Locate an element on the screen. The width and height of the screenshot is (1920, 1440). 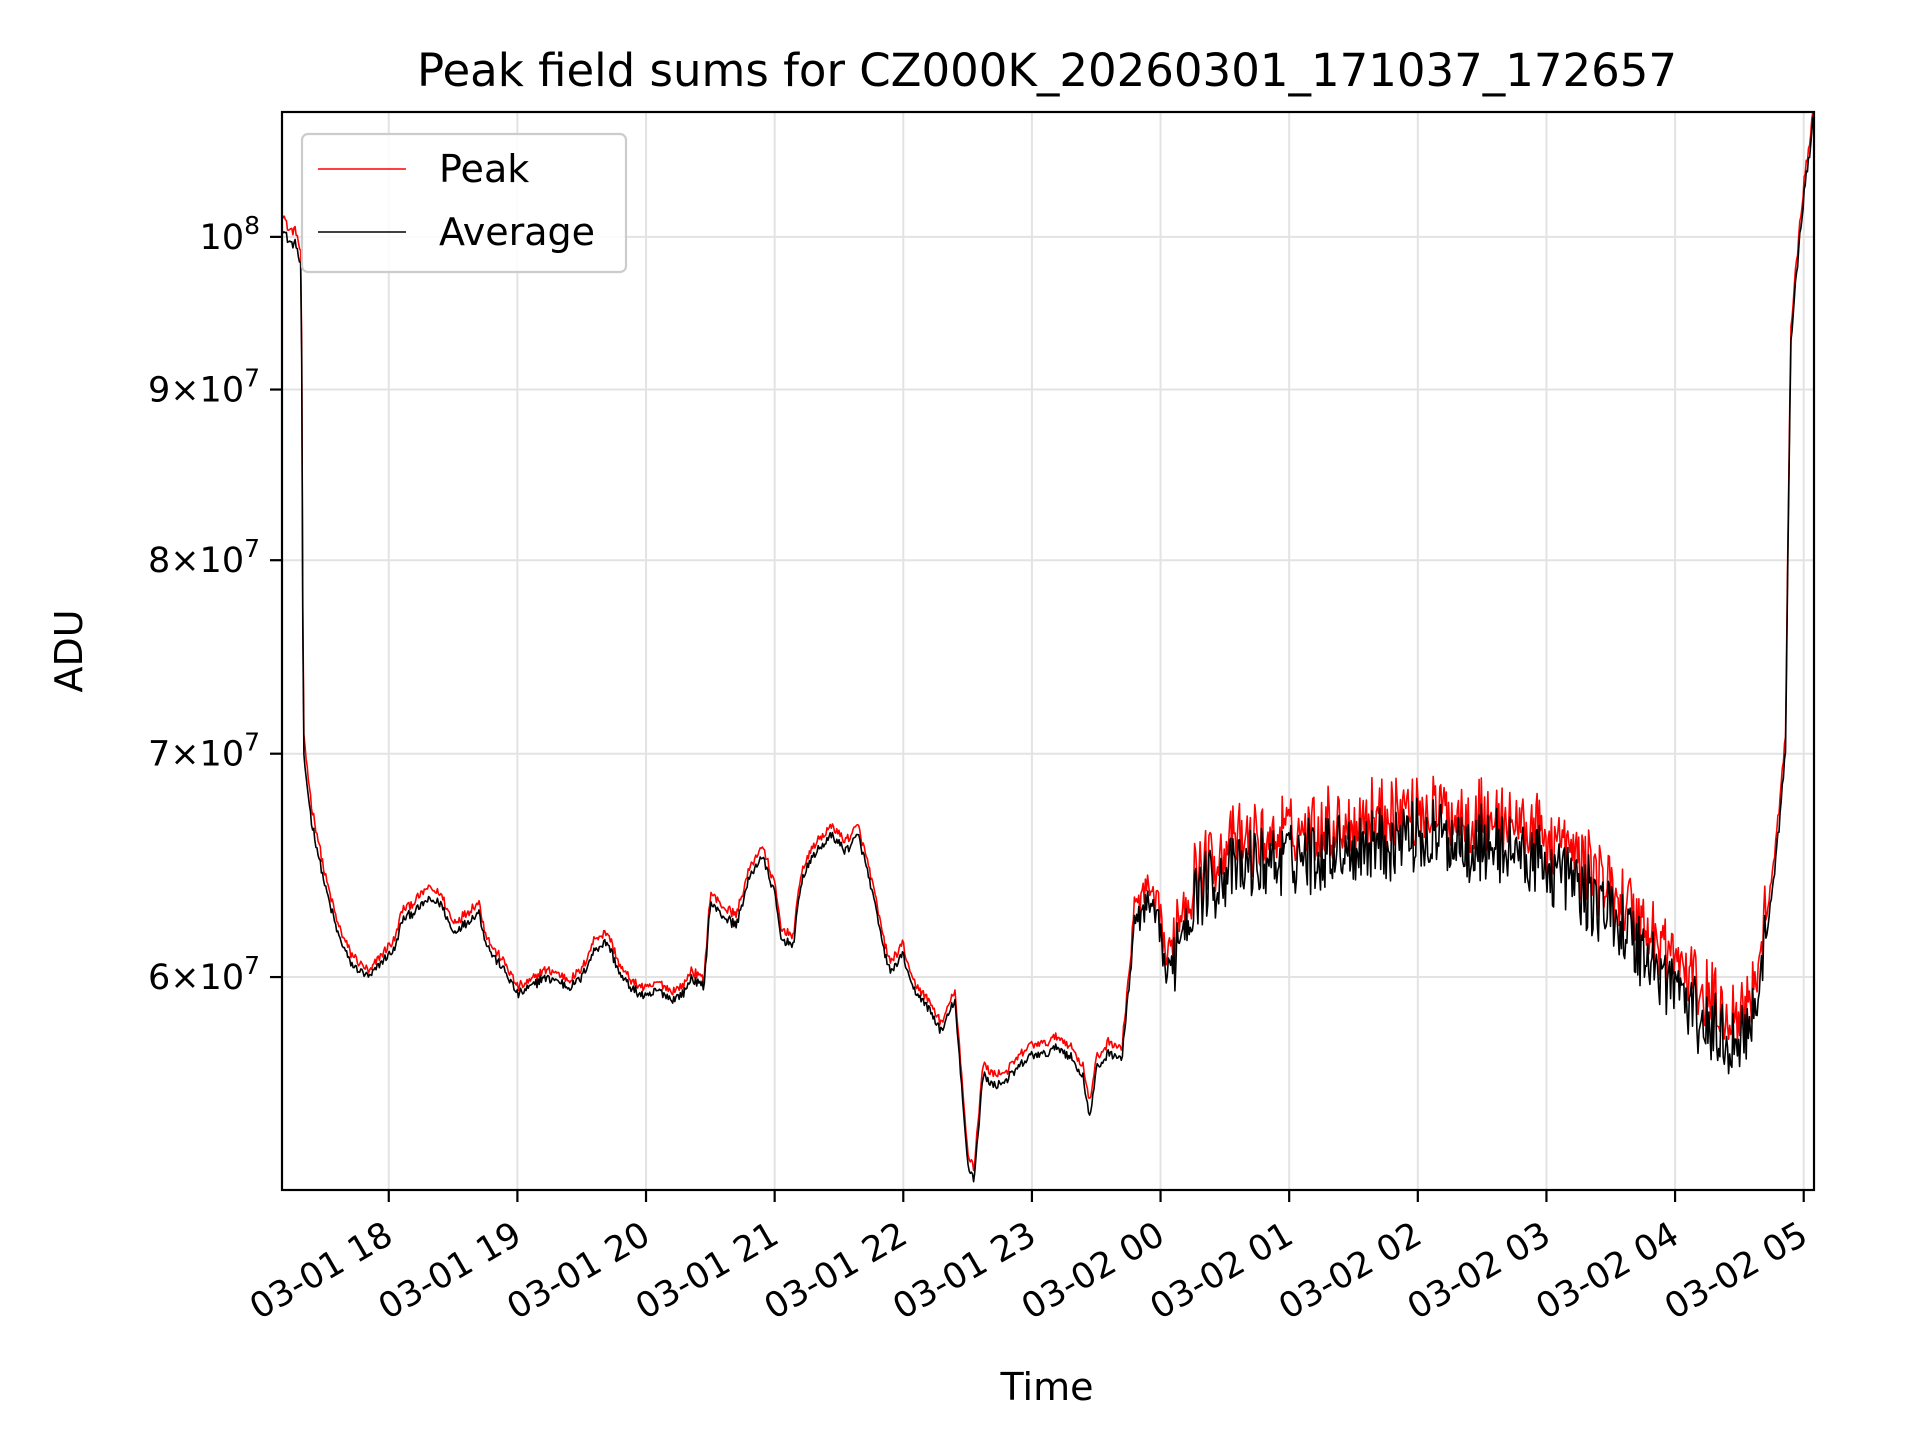
y-tick-label: 9×107 is located at coordinates (204, 387).